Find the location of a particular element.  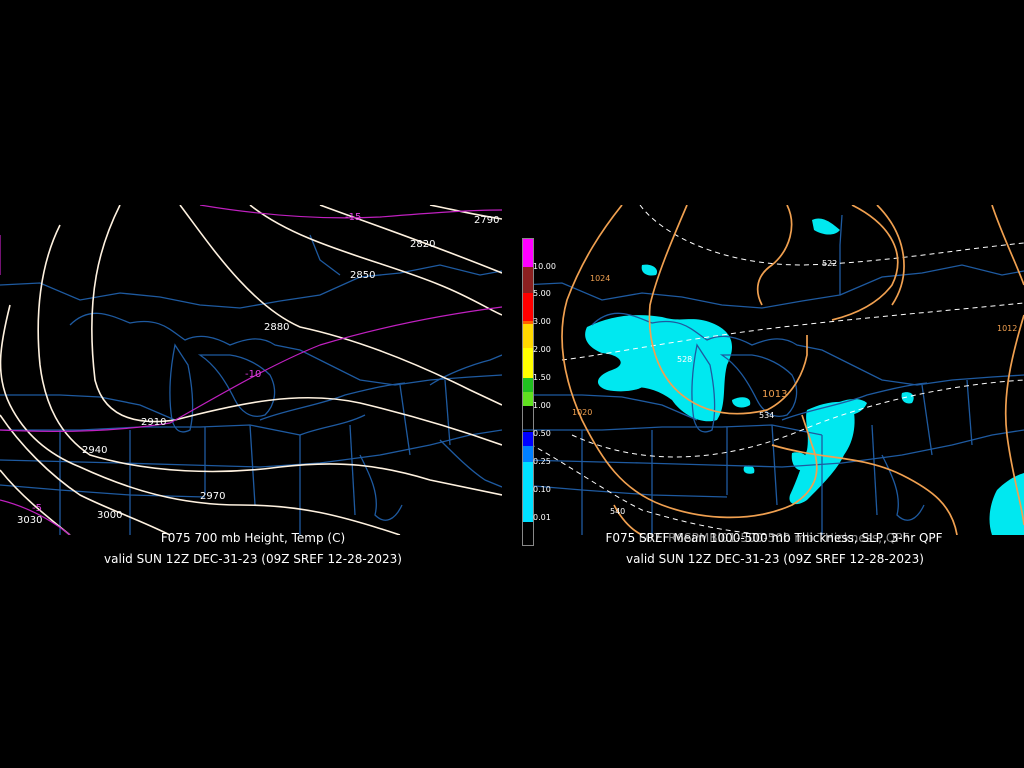

temperature-labels: -15 -10 -5 is located at coordinates (196, 363).